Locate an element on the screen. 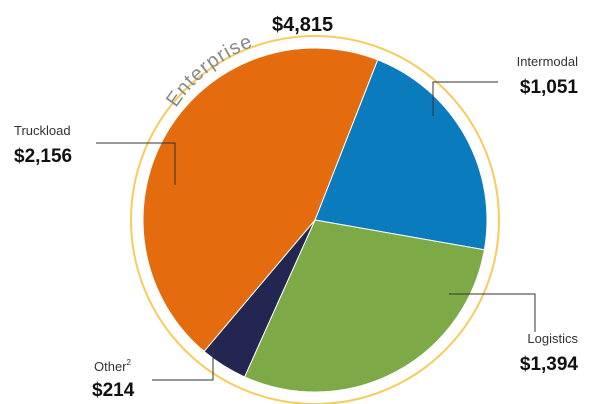 The height and width of the screenshot is (404, 592). slice-value-logistics: $1,394 is located at coordinates (549, 364).